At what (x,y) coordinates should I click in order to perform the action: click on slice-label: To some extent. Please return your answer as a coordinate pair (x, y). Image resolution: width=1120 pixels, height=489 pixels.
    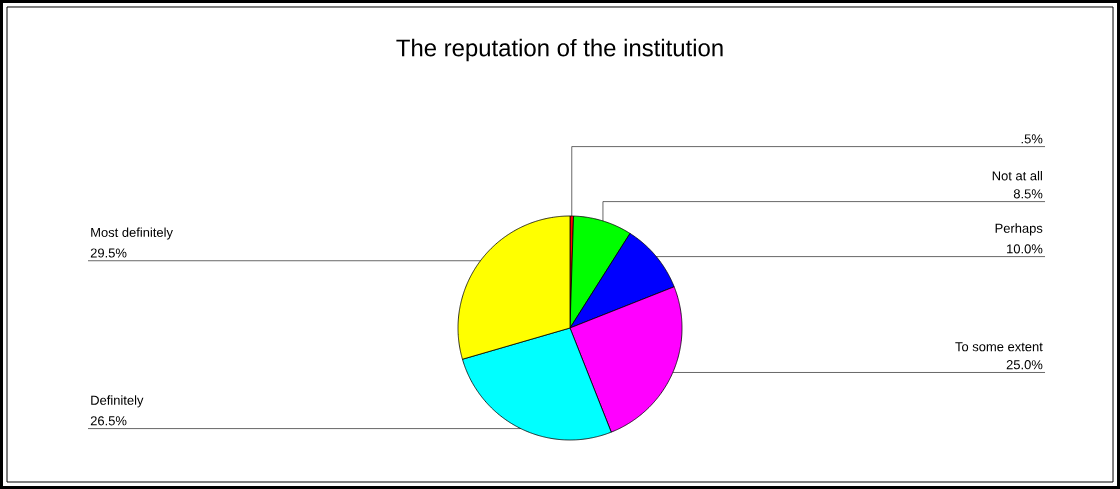
    Looking at the image, I should click on (999, 347).